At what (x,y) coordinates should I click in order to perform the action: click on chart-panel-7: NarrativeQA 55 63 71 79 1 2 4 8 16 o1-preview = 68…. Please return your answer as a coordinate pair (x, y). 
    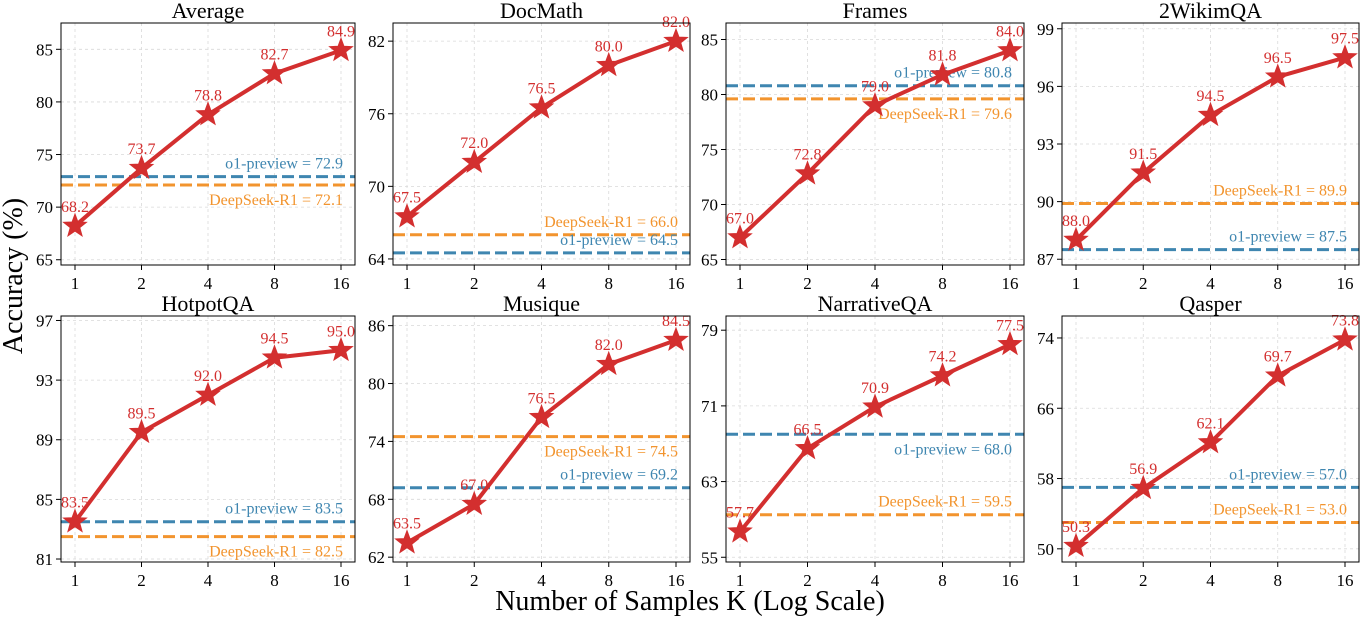
    Looking at the image, I should click on (863, 440).